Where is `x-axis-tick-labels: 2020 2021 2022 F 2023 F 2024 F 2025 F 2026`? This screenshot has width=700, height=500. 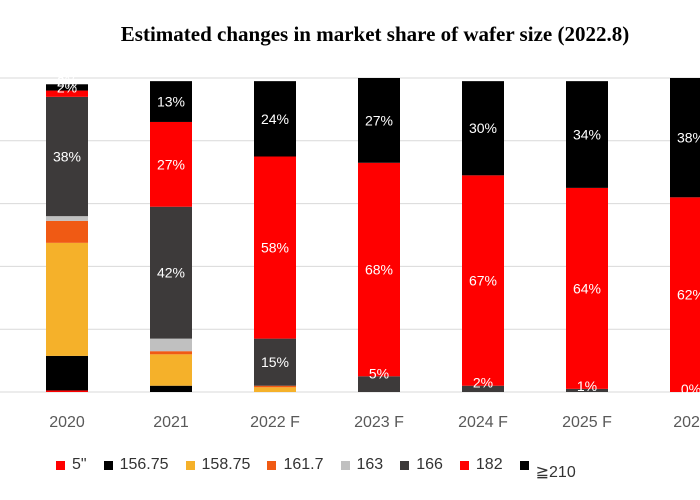 x-axis-tick-labels: 2020 2021 2022 F 2023 F 2024 F 2025 F 2026 is located at coordinates (374, 422).